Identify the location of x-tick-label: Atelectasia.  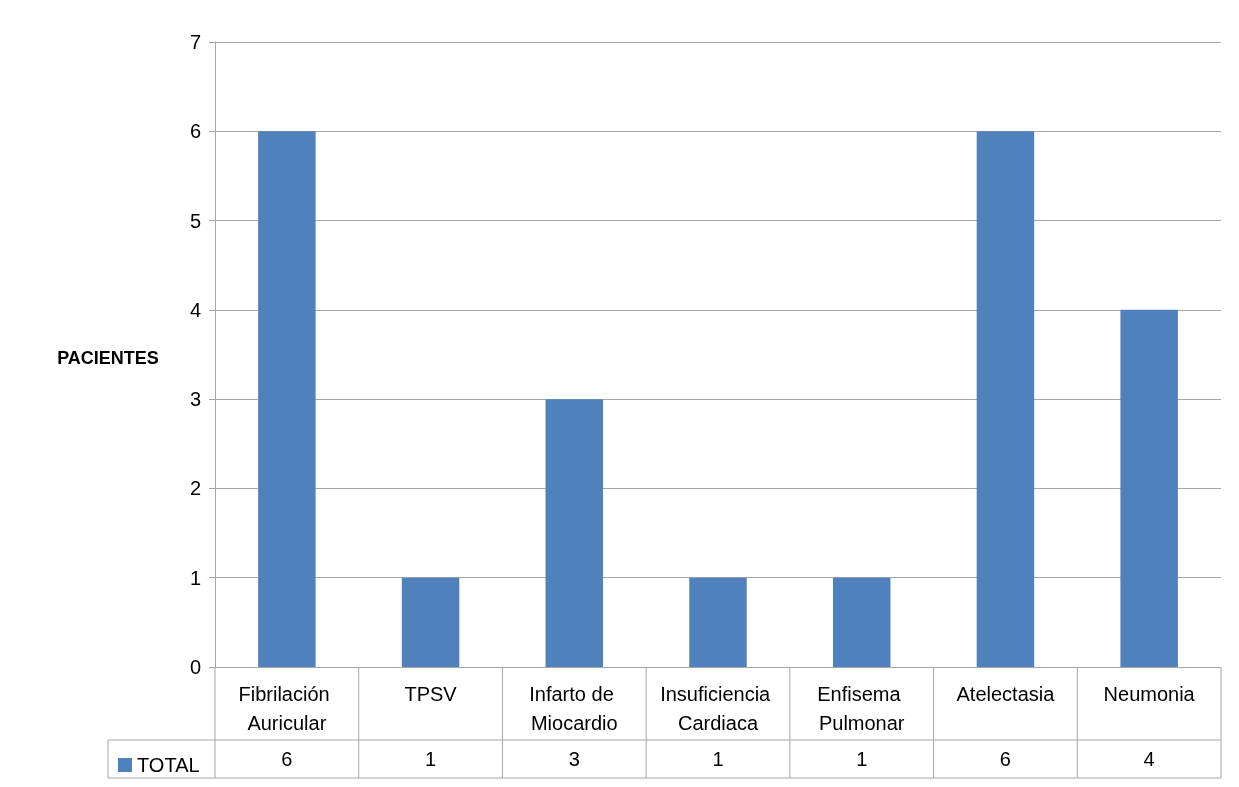
(1006, 693).